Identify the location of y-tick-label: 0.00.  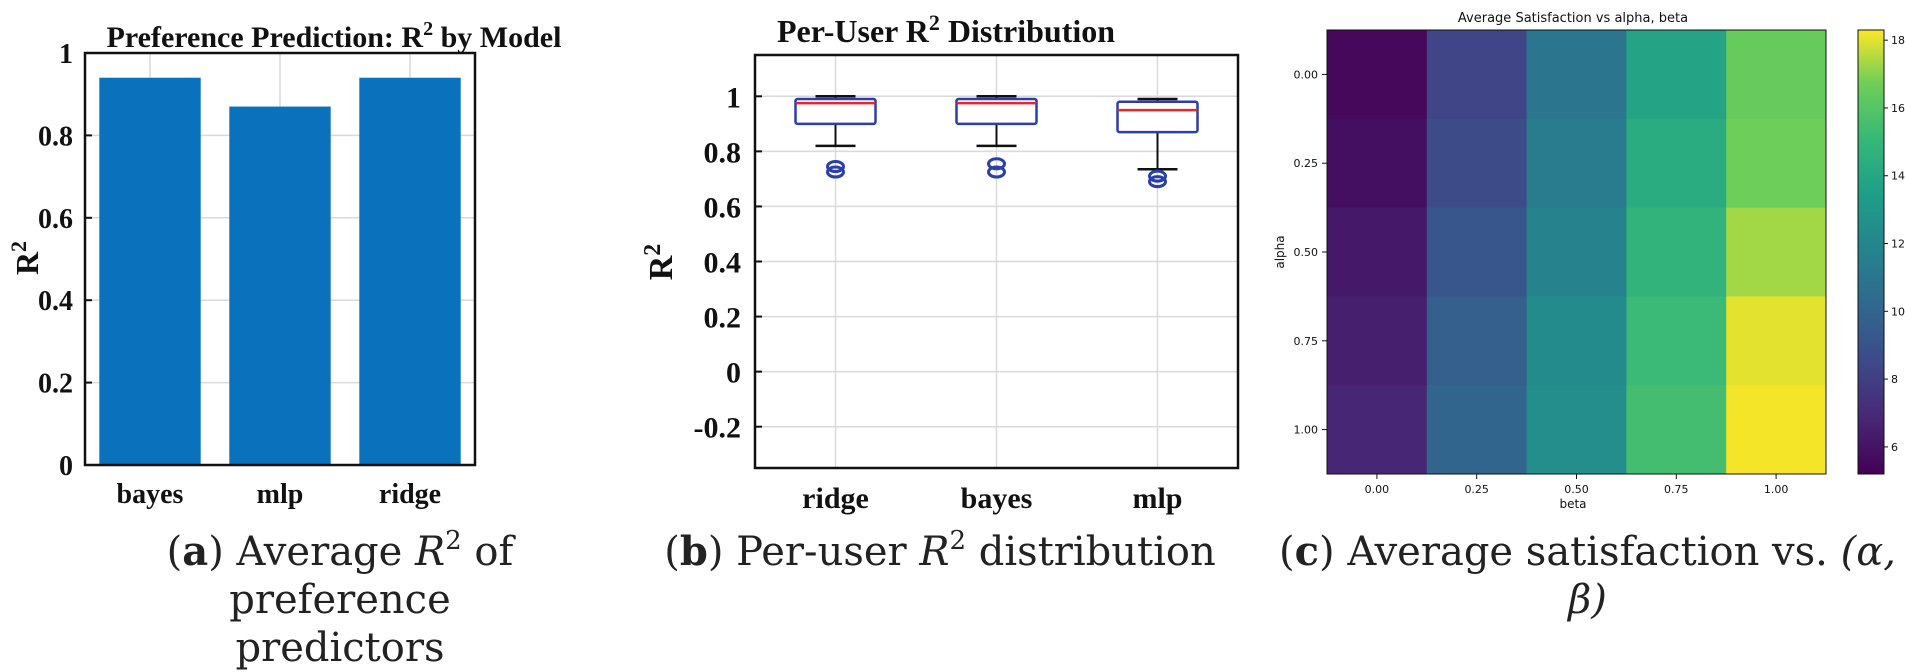
(1306, 74).